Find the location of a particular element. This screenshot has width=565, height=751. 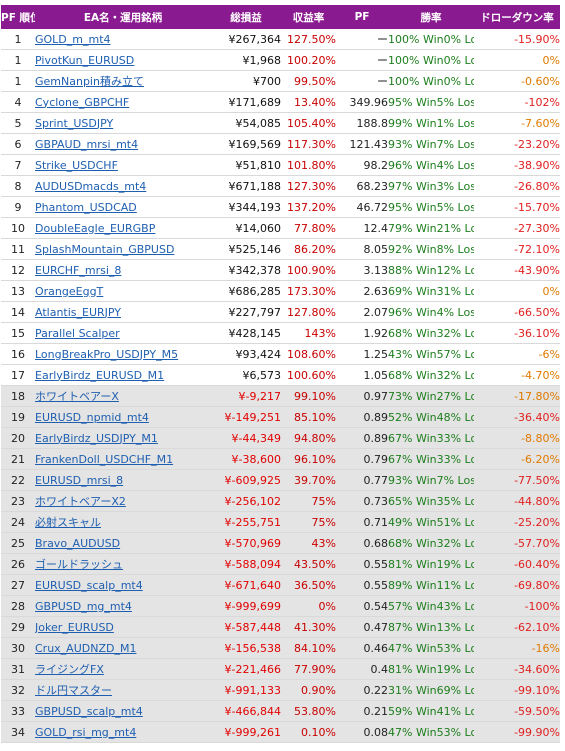

ea-name-link: GBPAUD_mrsi_mt4 is located at coordinates (87, 144).